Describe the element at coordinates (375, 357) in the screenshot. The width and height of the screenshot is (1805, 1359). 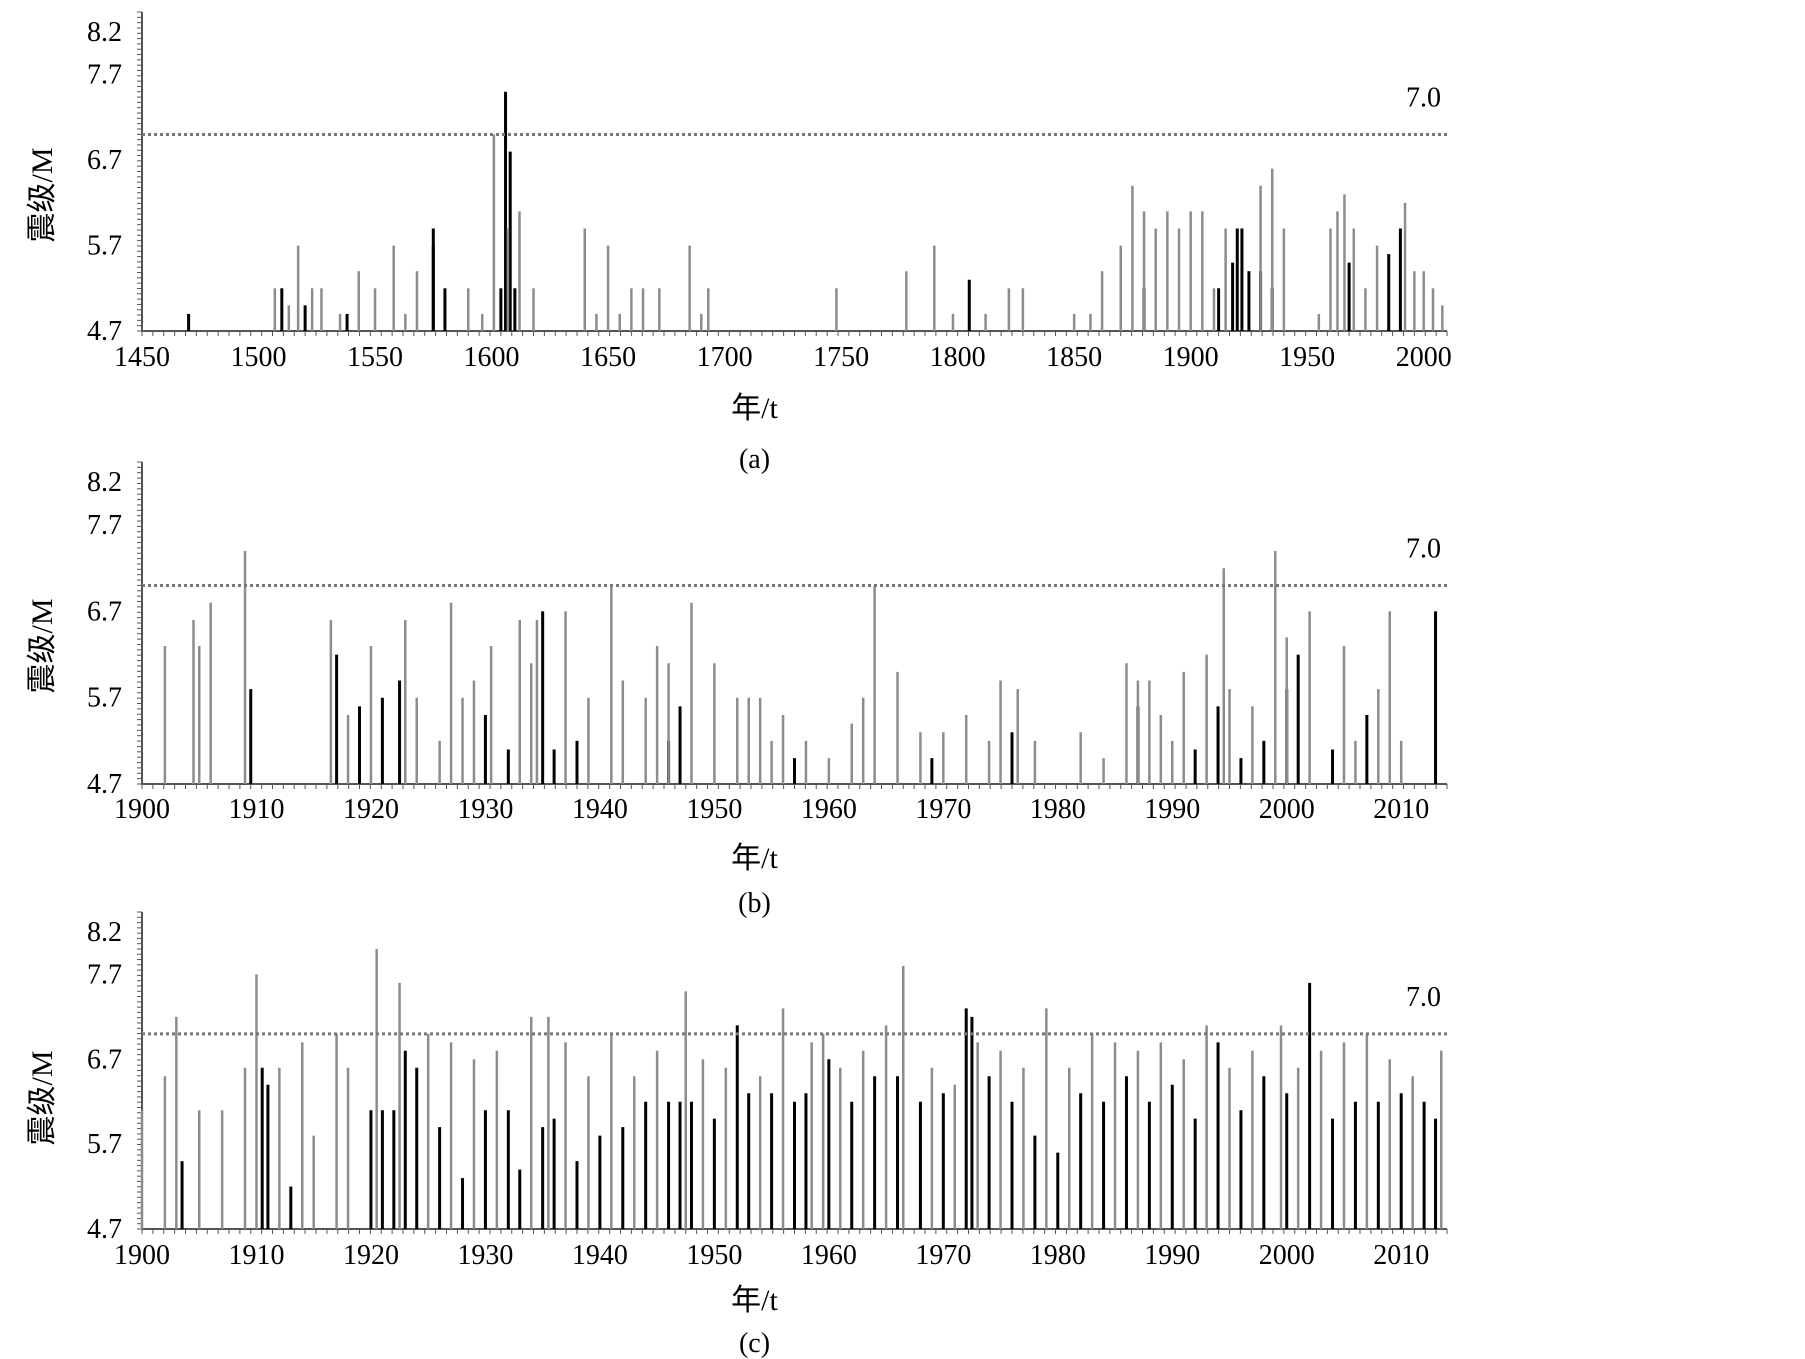
I see `x-tick-label: 1550` at that location.